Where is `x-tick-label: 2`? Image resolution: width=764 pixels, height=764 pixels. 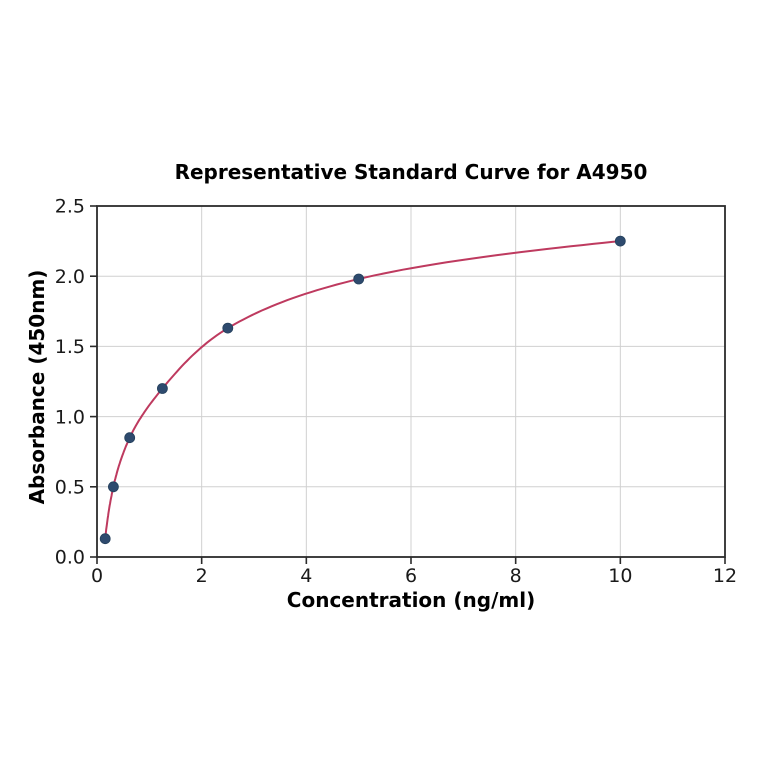 x-tick-label: 2 is located at coordinates (202, 576).